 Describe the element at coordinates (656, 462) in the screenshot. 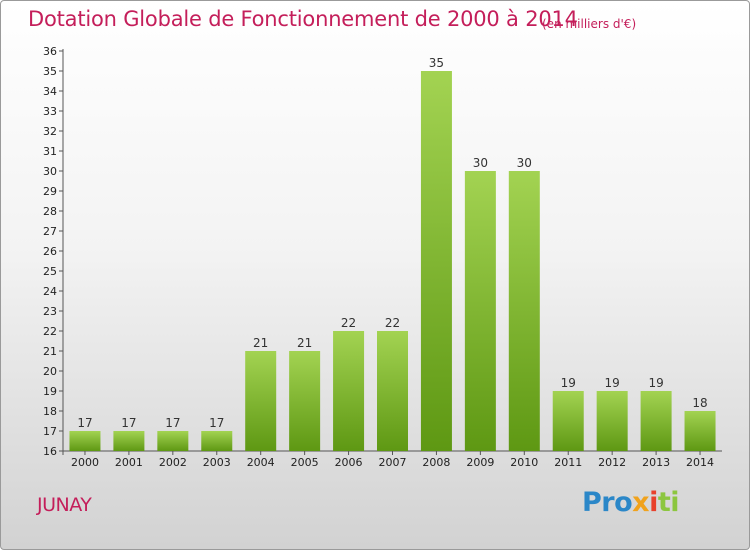

I see `x-tick-label: 2013` at that location.